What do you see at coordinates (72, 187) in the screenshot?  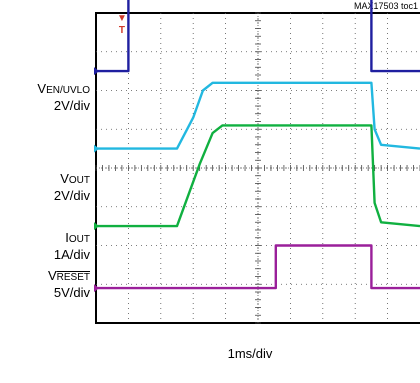 I see `channel-label-vout: VOUT 2V/div` at bounding box center [72, 187].